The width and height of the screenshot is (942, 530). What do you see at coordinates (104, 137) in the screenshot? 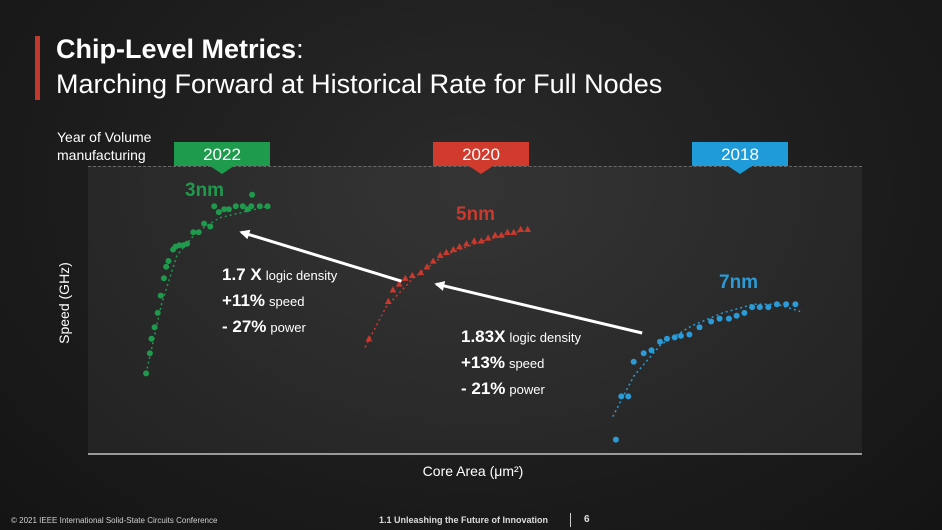
I see `year-caption-line1: Year of Volume` at bounding box center [104, 137].